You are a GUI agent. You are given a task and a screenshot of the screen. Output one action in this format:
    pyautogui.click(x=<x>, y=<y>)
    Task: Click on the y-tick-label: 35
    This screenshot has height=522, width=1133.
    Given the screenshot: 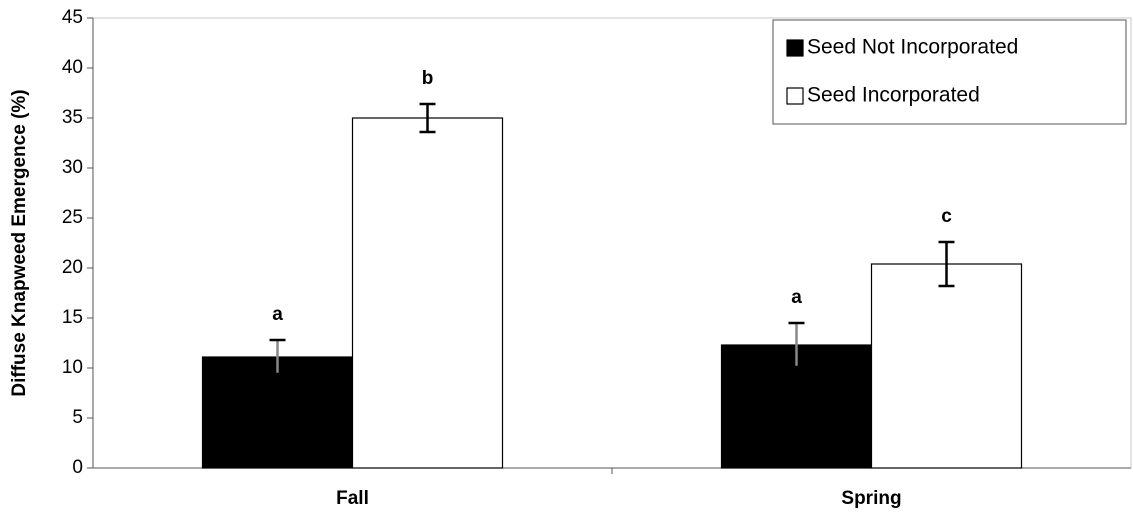 What is the action you would take?
    pyautogui.click(x=72, y=117)
    